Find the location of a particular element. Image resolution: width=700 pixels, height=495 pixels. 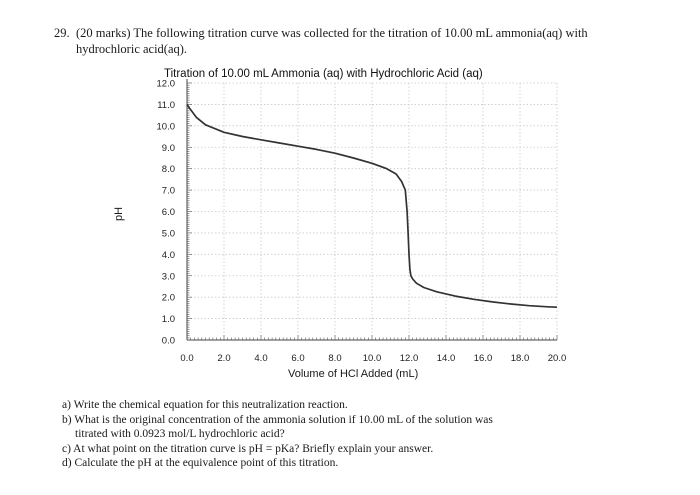

x-tick-label: 12.0 is located at coordinates (409, 358).